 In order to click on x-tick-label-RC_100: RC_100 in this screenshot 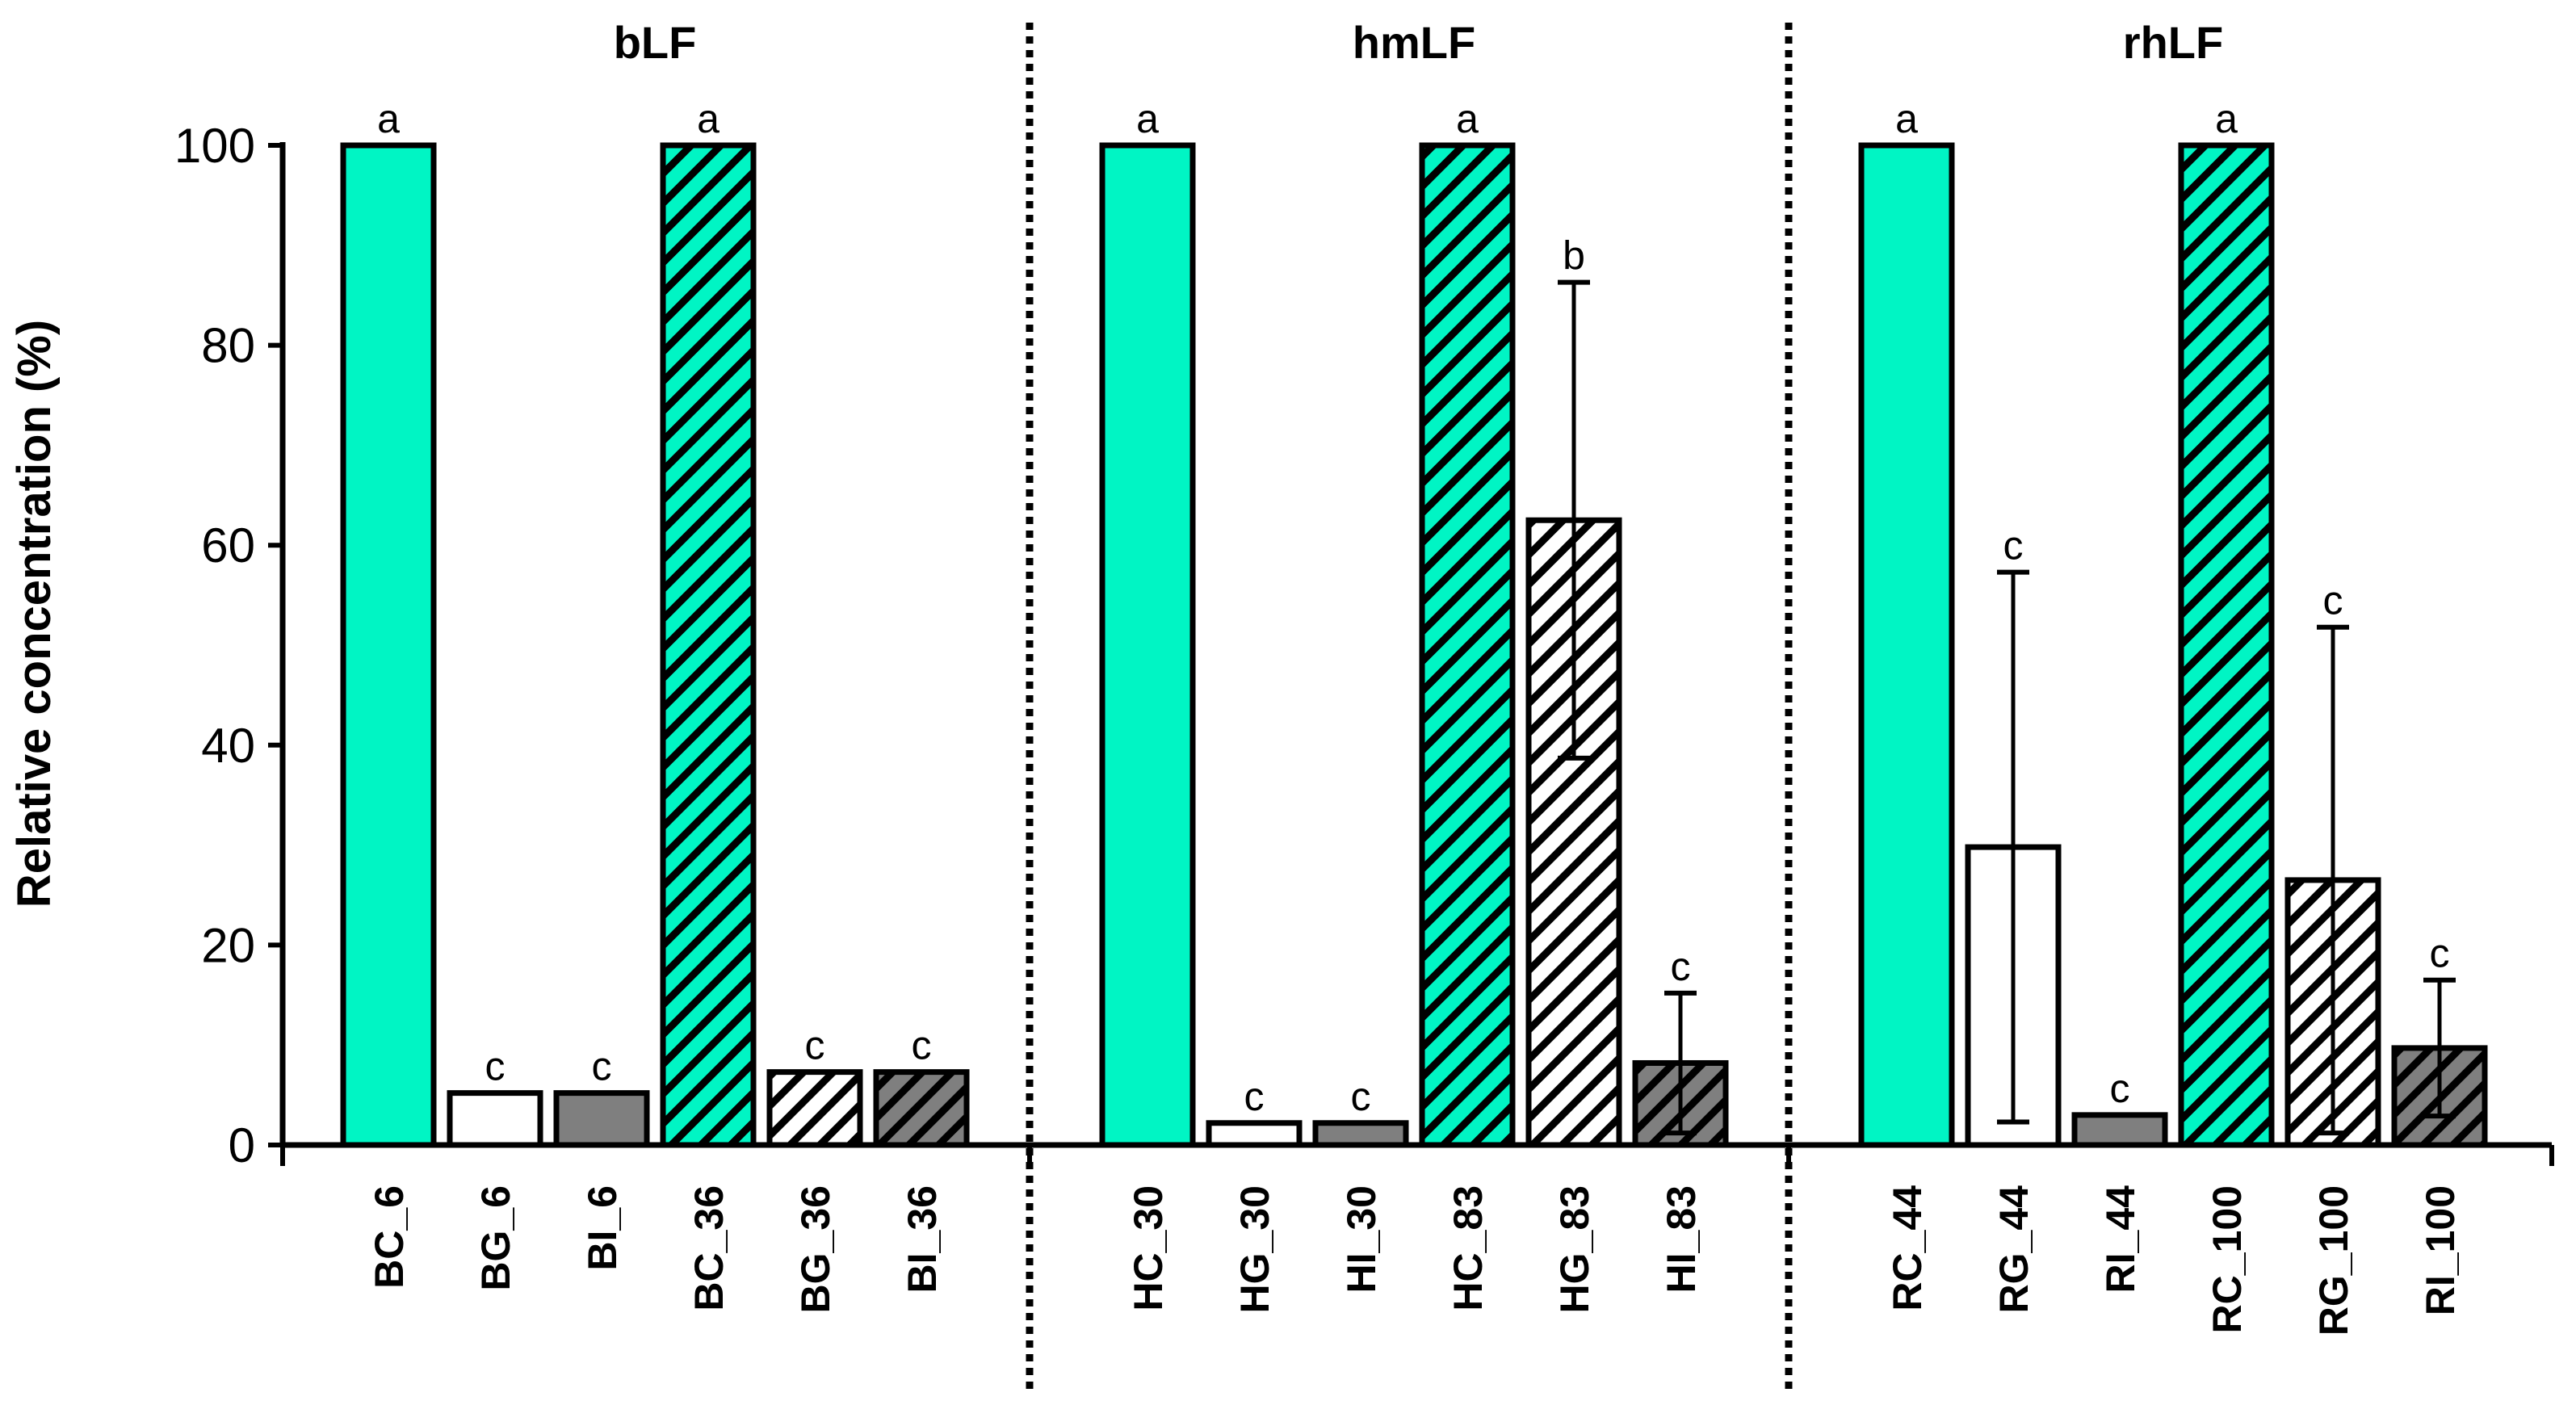, I will do `click(2227, 1259)`.